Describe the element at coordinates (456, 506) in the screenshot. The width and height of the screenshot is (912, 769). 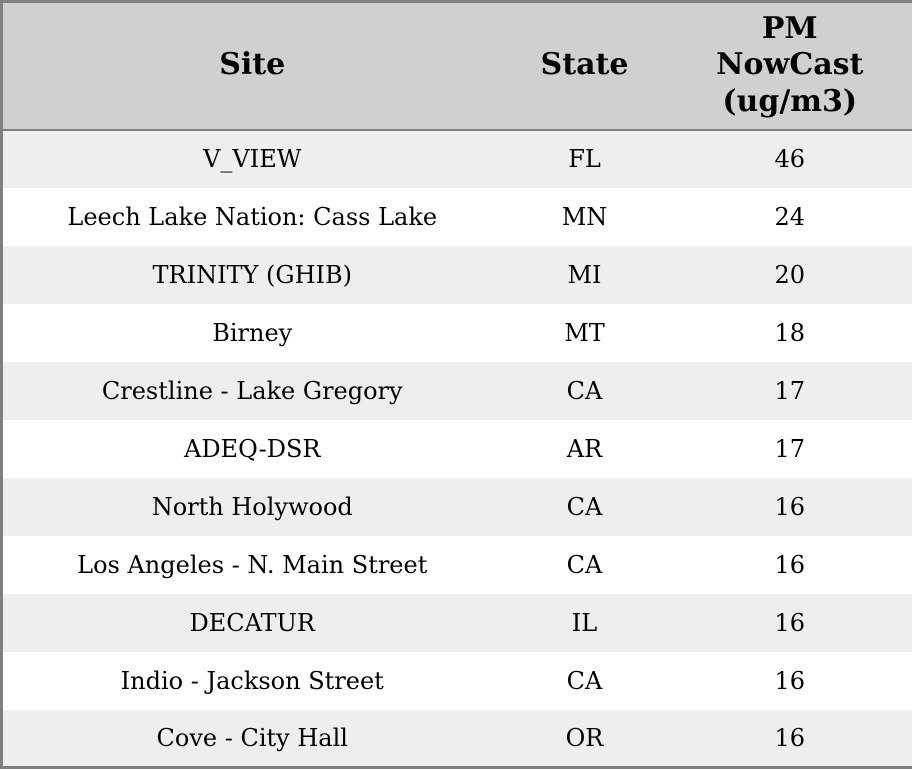
I see `table-row: North Holywood CA 16` at that location.